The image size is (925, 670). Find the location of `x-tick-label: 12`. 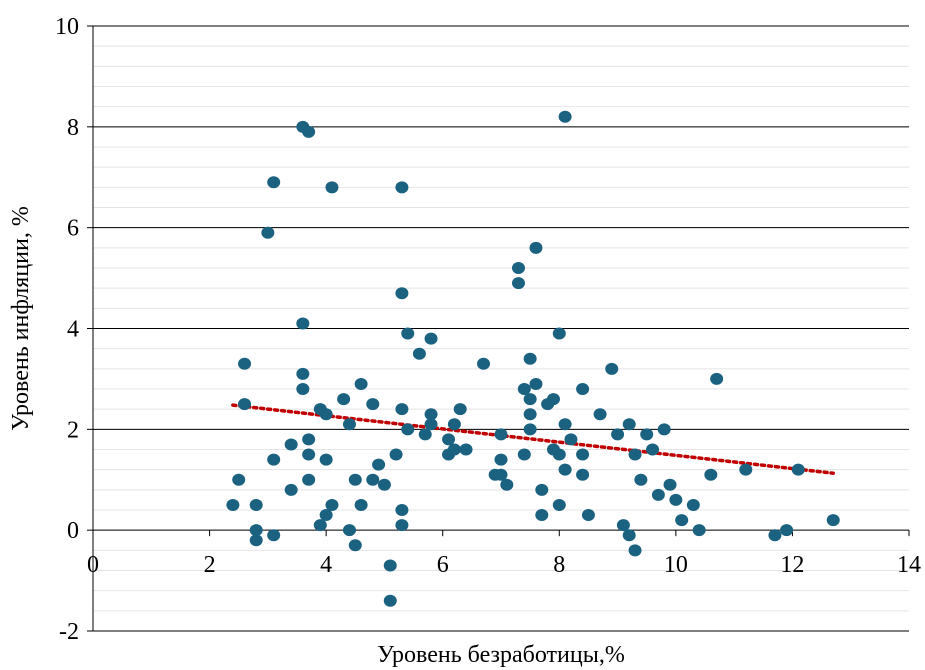

x-tick-label: 12 is located at coordinates (792, 565).